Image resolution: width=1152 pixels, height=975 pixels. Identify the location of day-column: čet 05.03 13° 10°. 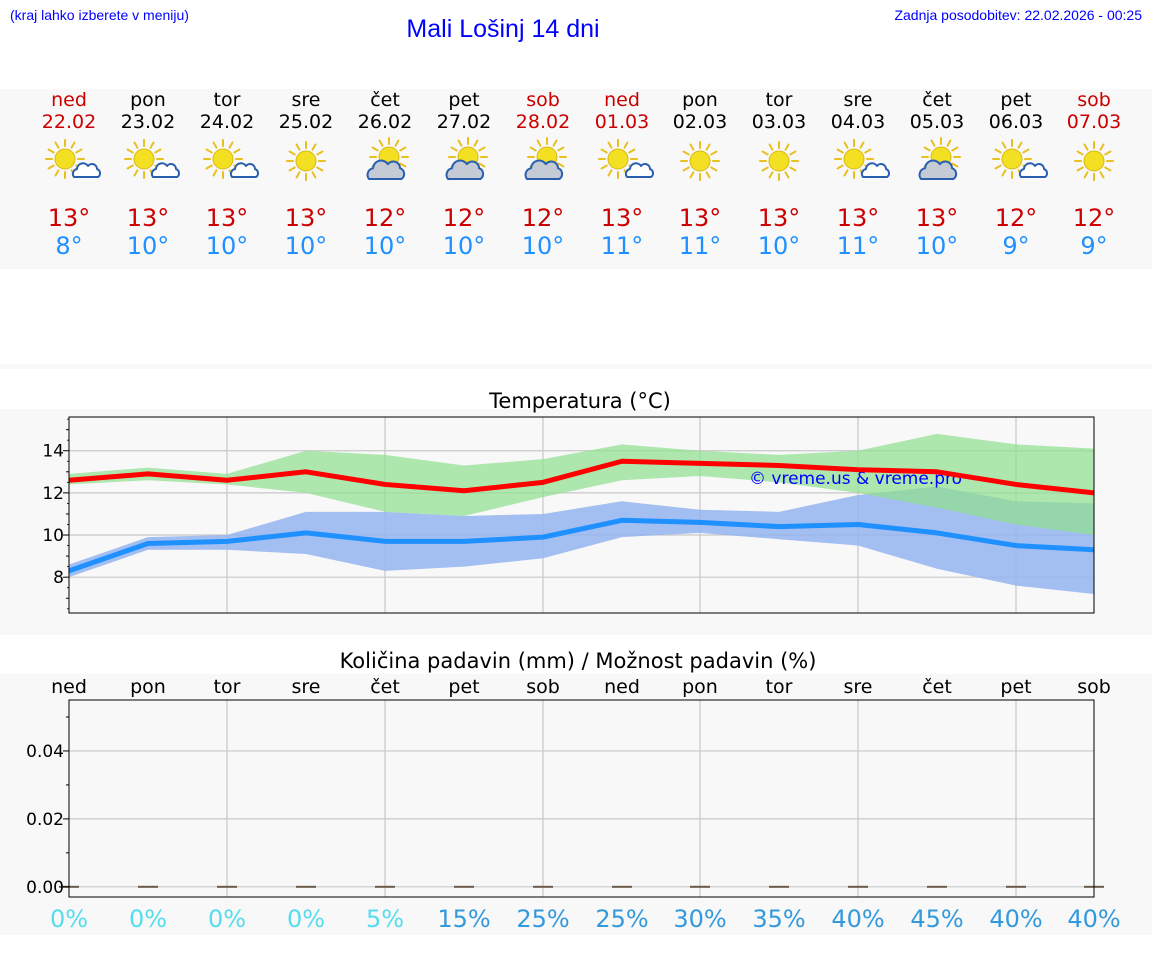
(937, 174).